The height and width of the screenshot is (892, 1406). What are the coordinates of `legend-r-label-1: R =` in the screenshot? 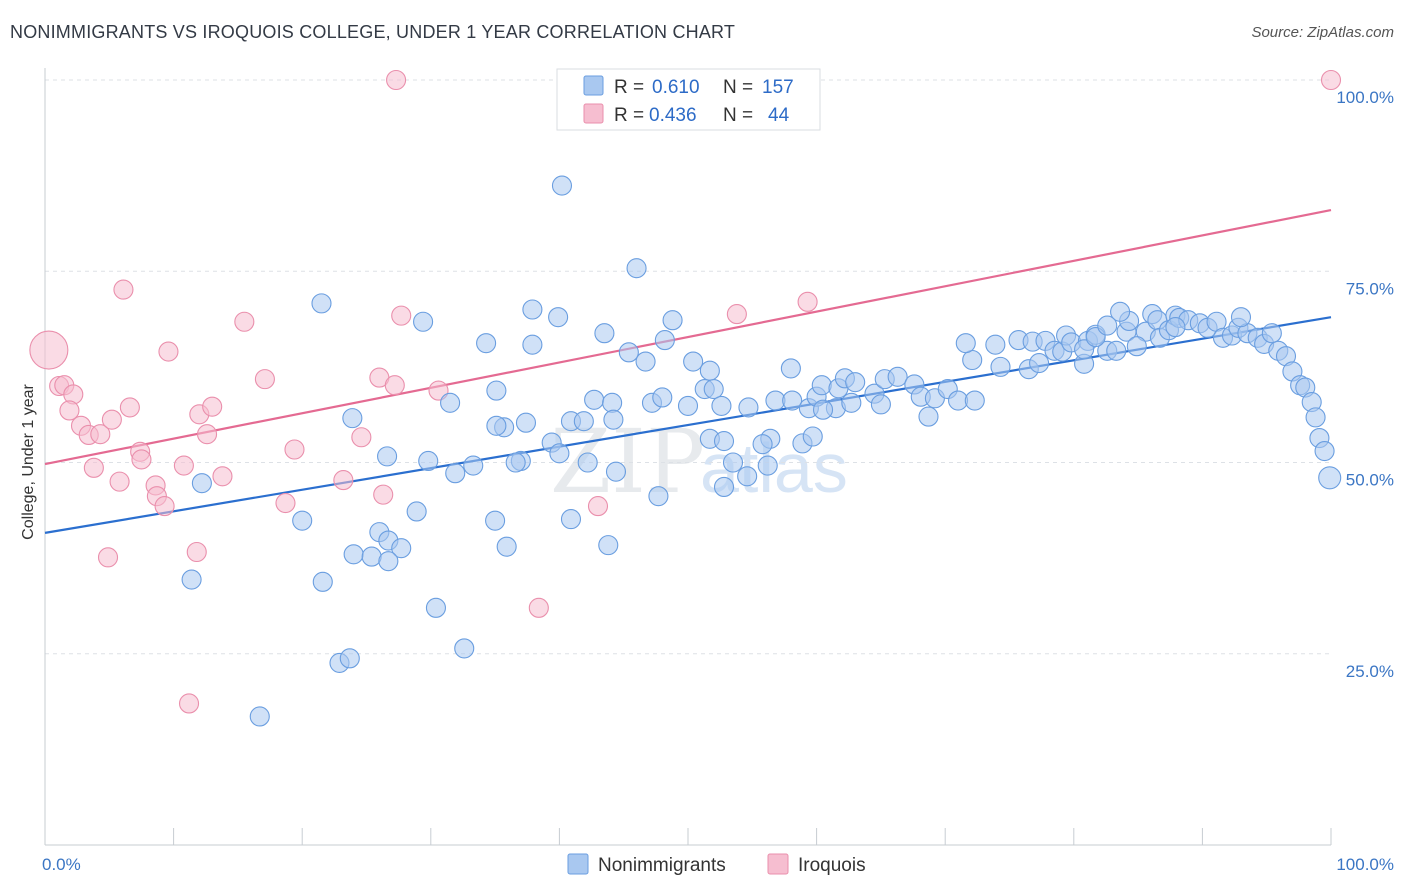 It's located at (629, 87).